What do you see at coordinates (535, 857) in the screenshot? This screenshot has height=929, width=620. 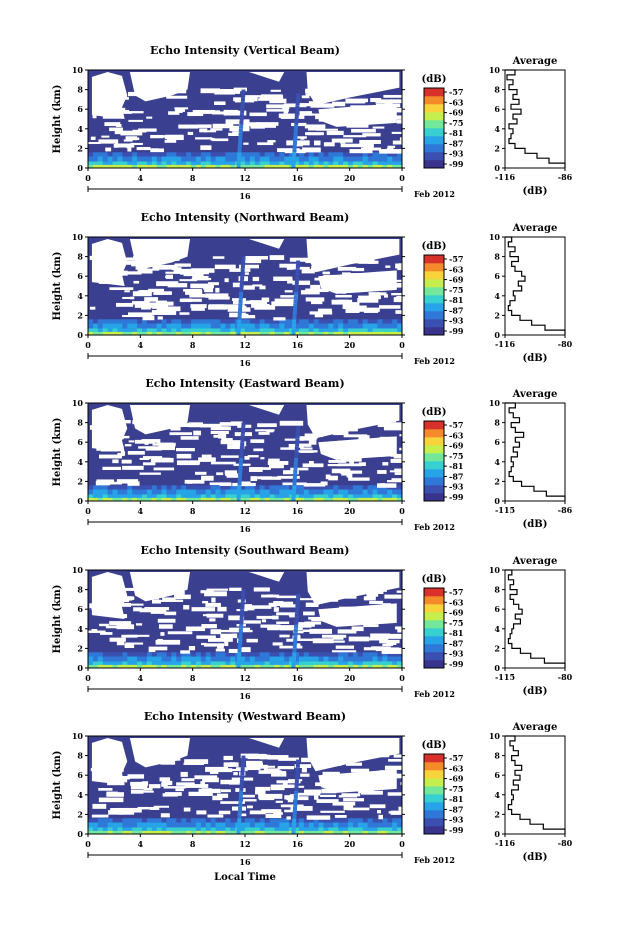 I see `profile-x-label: (dB)` at bounding box center [535, 857].